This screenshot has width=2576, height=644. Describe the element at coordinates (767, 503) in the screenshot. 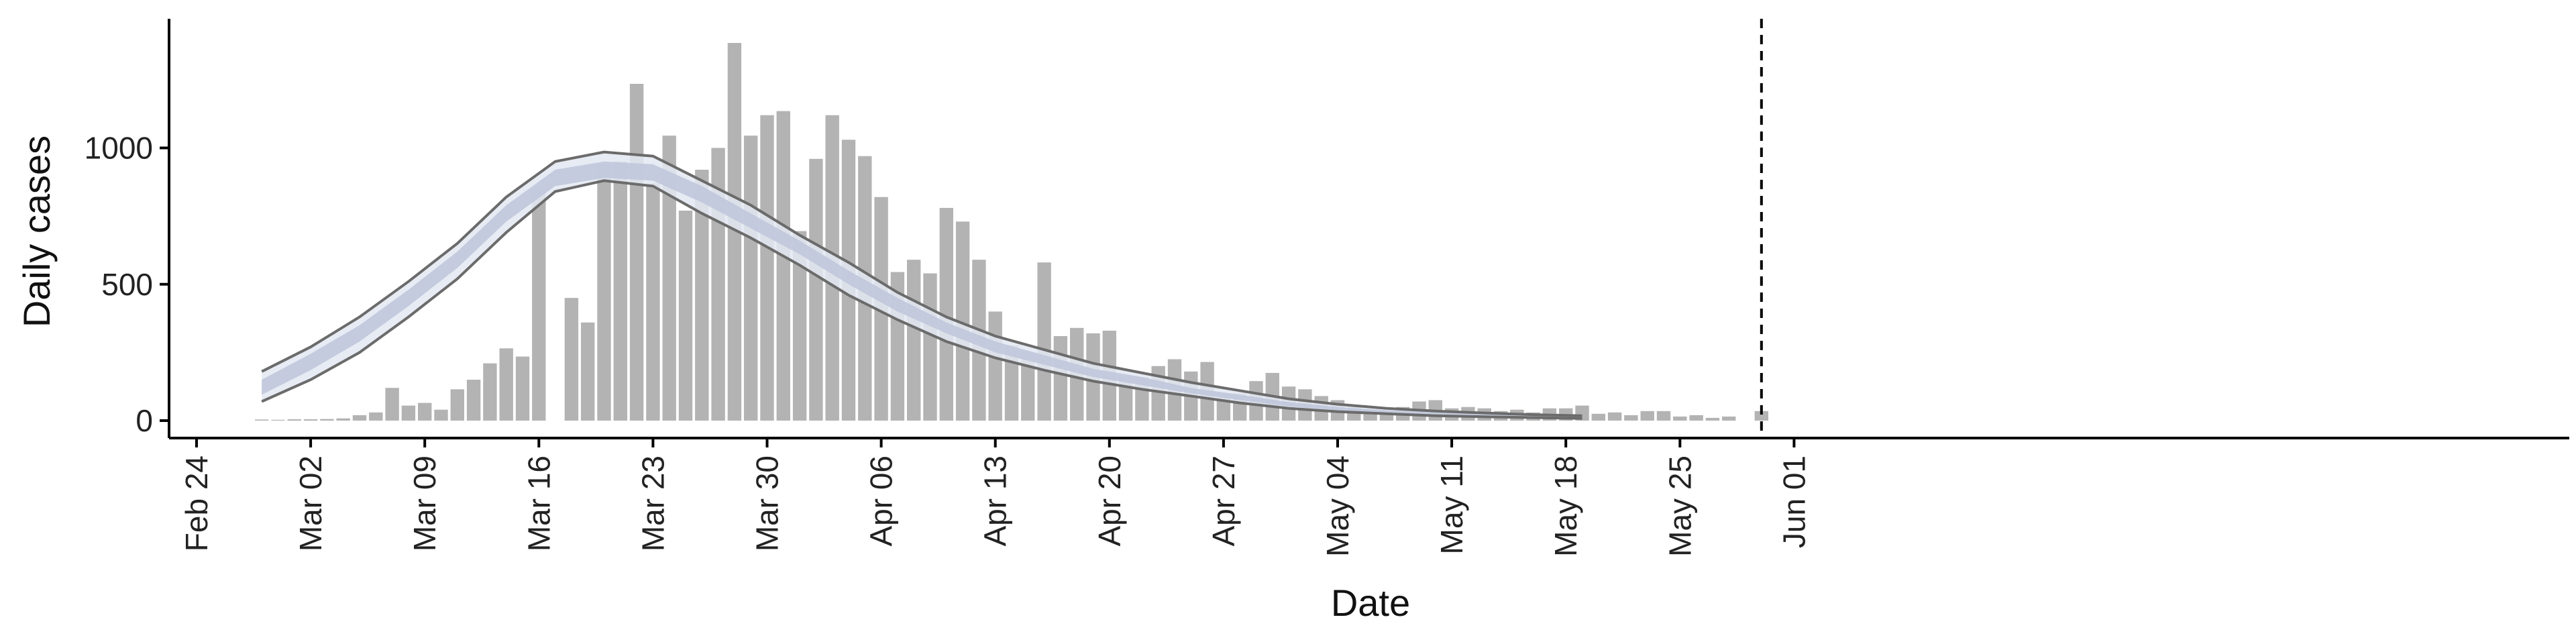

I see `x-tick-label: Mar 30` at that location.